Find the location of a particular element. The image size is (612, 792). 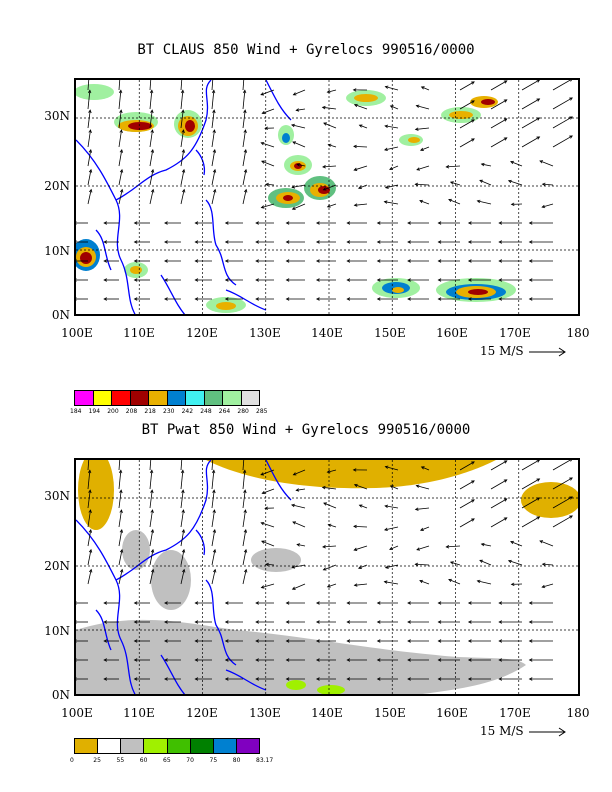

map2-ytick-1: 10N is located at coordinates (57, 631).